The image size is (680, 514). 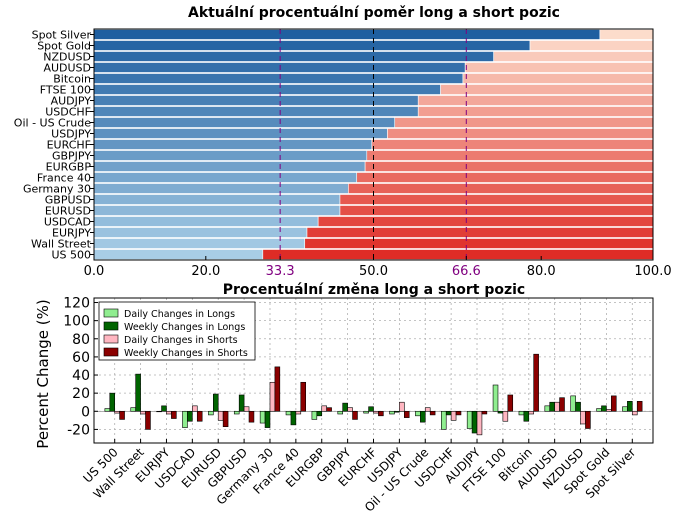 I want to click on legend-label-daily-changes-in-longs: Daily Changes in Longs, so click(x=179, y=314).